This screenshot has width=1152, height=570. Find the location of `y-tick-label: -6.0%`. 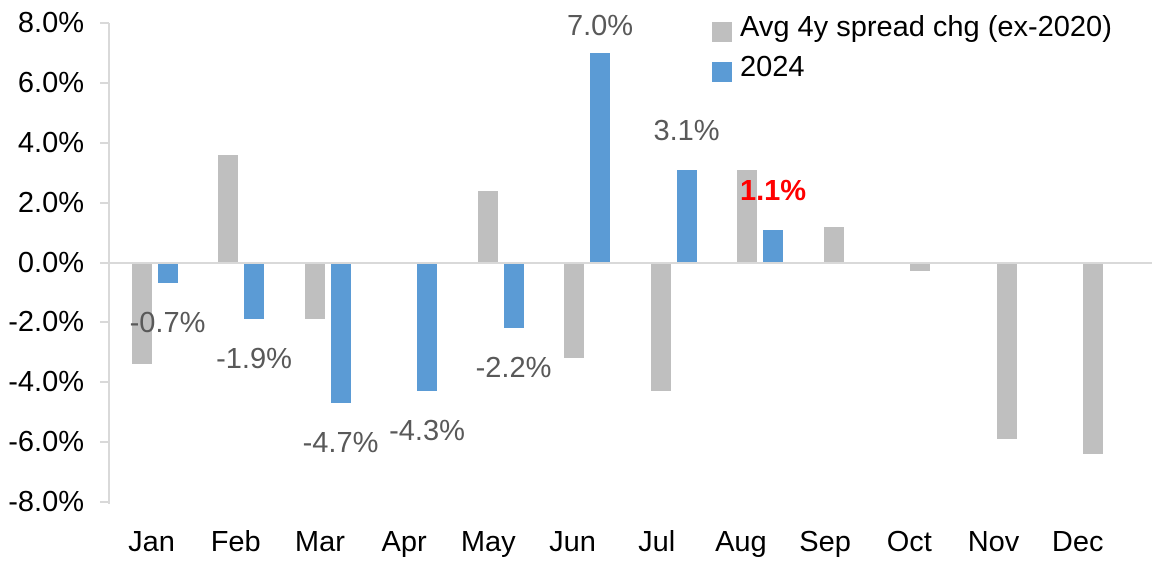

y-tick-label: -6.0% is located at coordinates (46, 442).